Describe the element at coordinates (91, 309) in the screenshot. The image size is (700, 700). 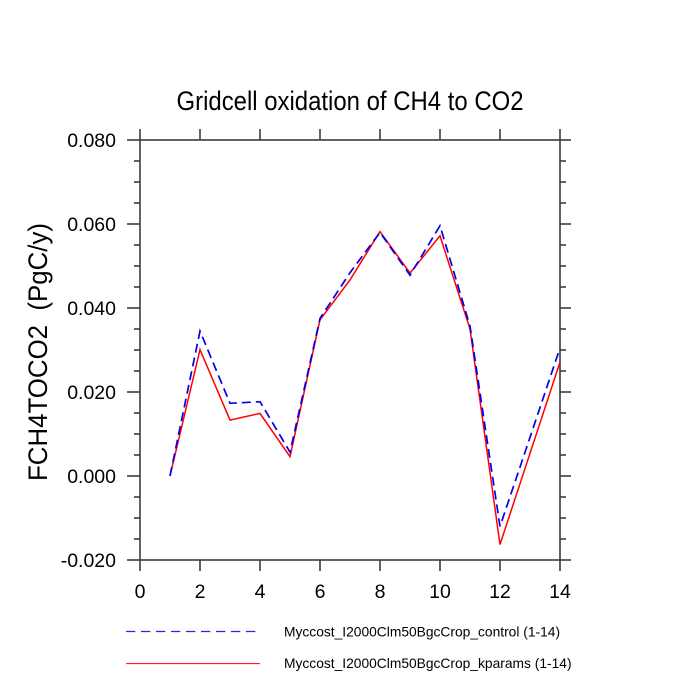
I see `svg-text: 0.040` at that location.